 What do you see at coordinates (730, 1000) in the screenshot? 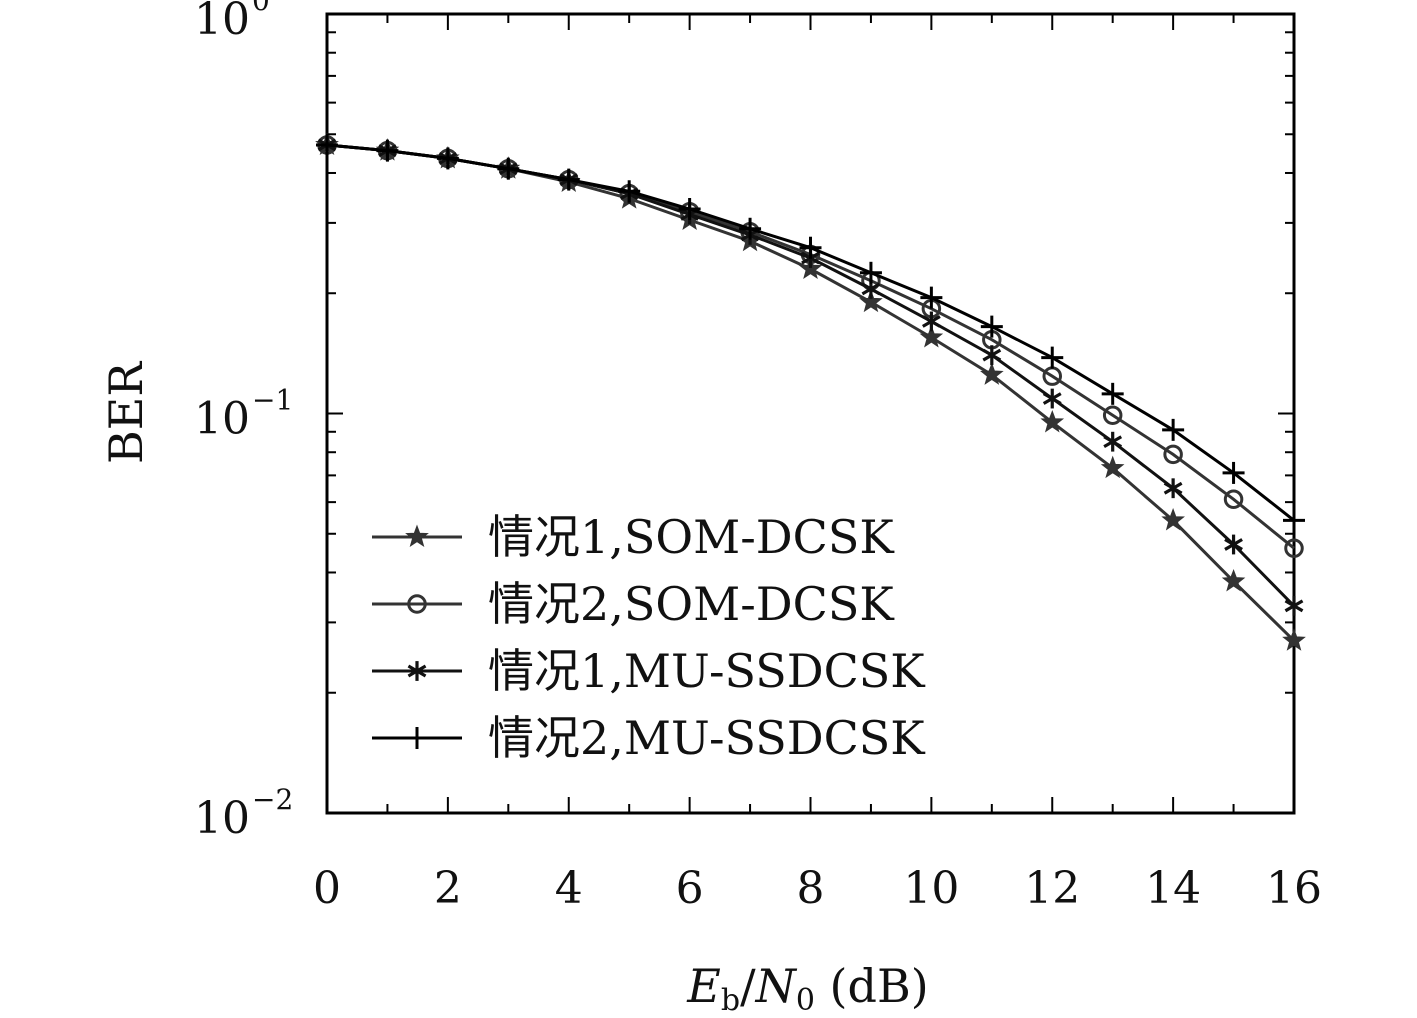
I see `x-label-sub-b: b` at bounding box center [730, 1000].